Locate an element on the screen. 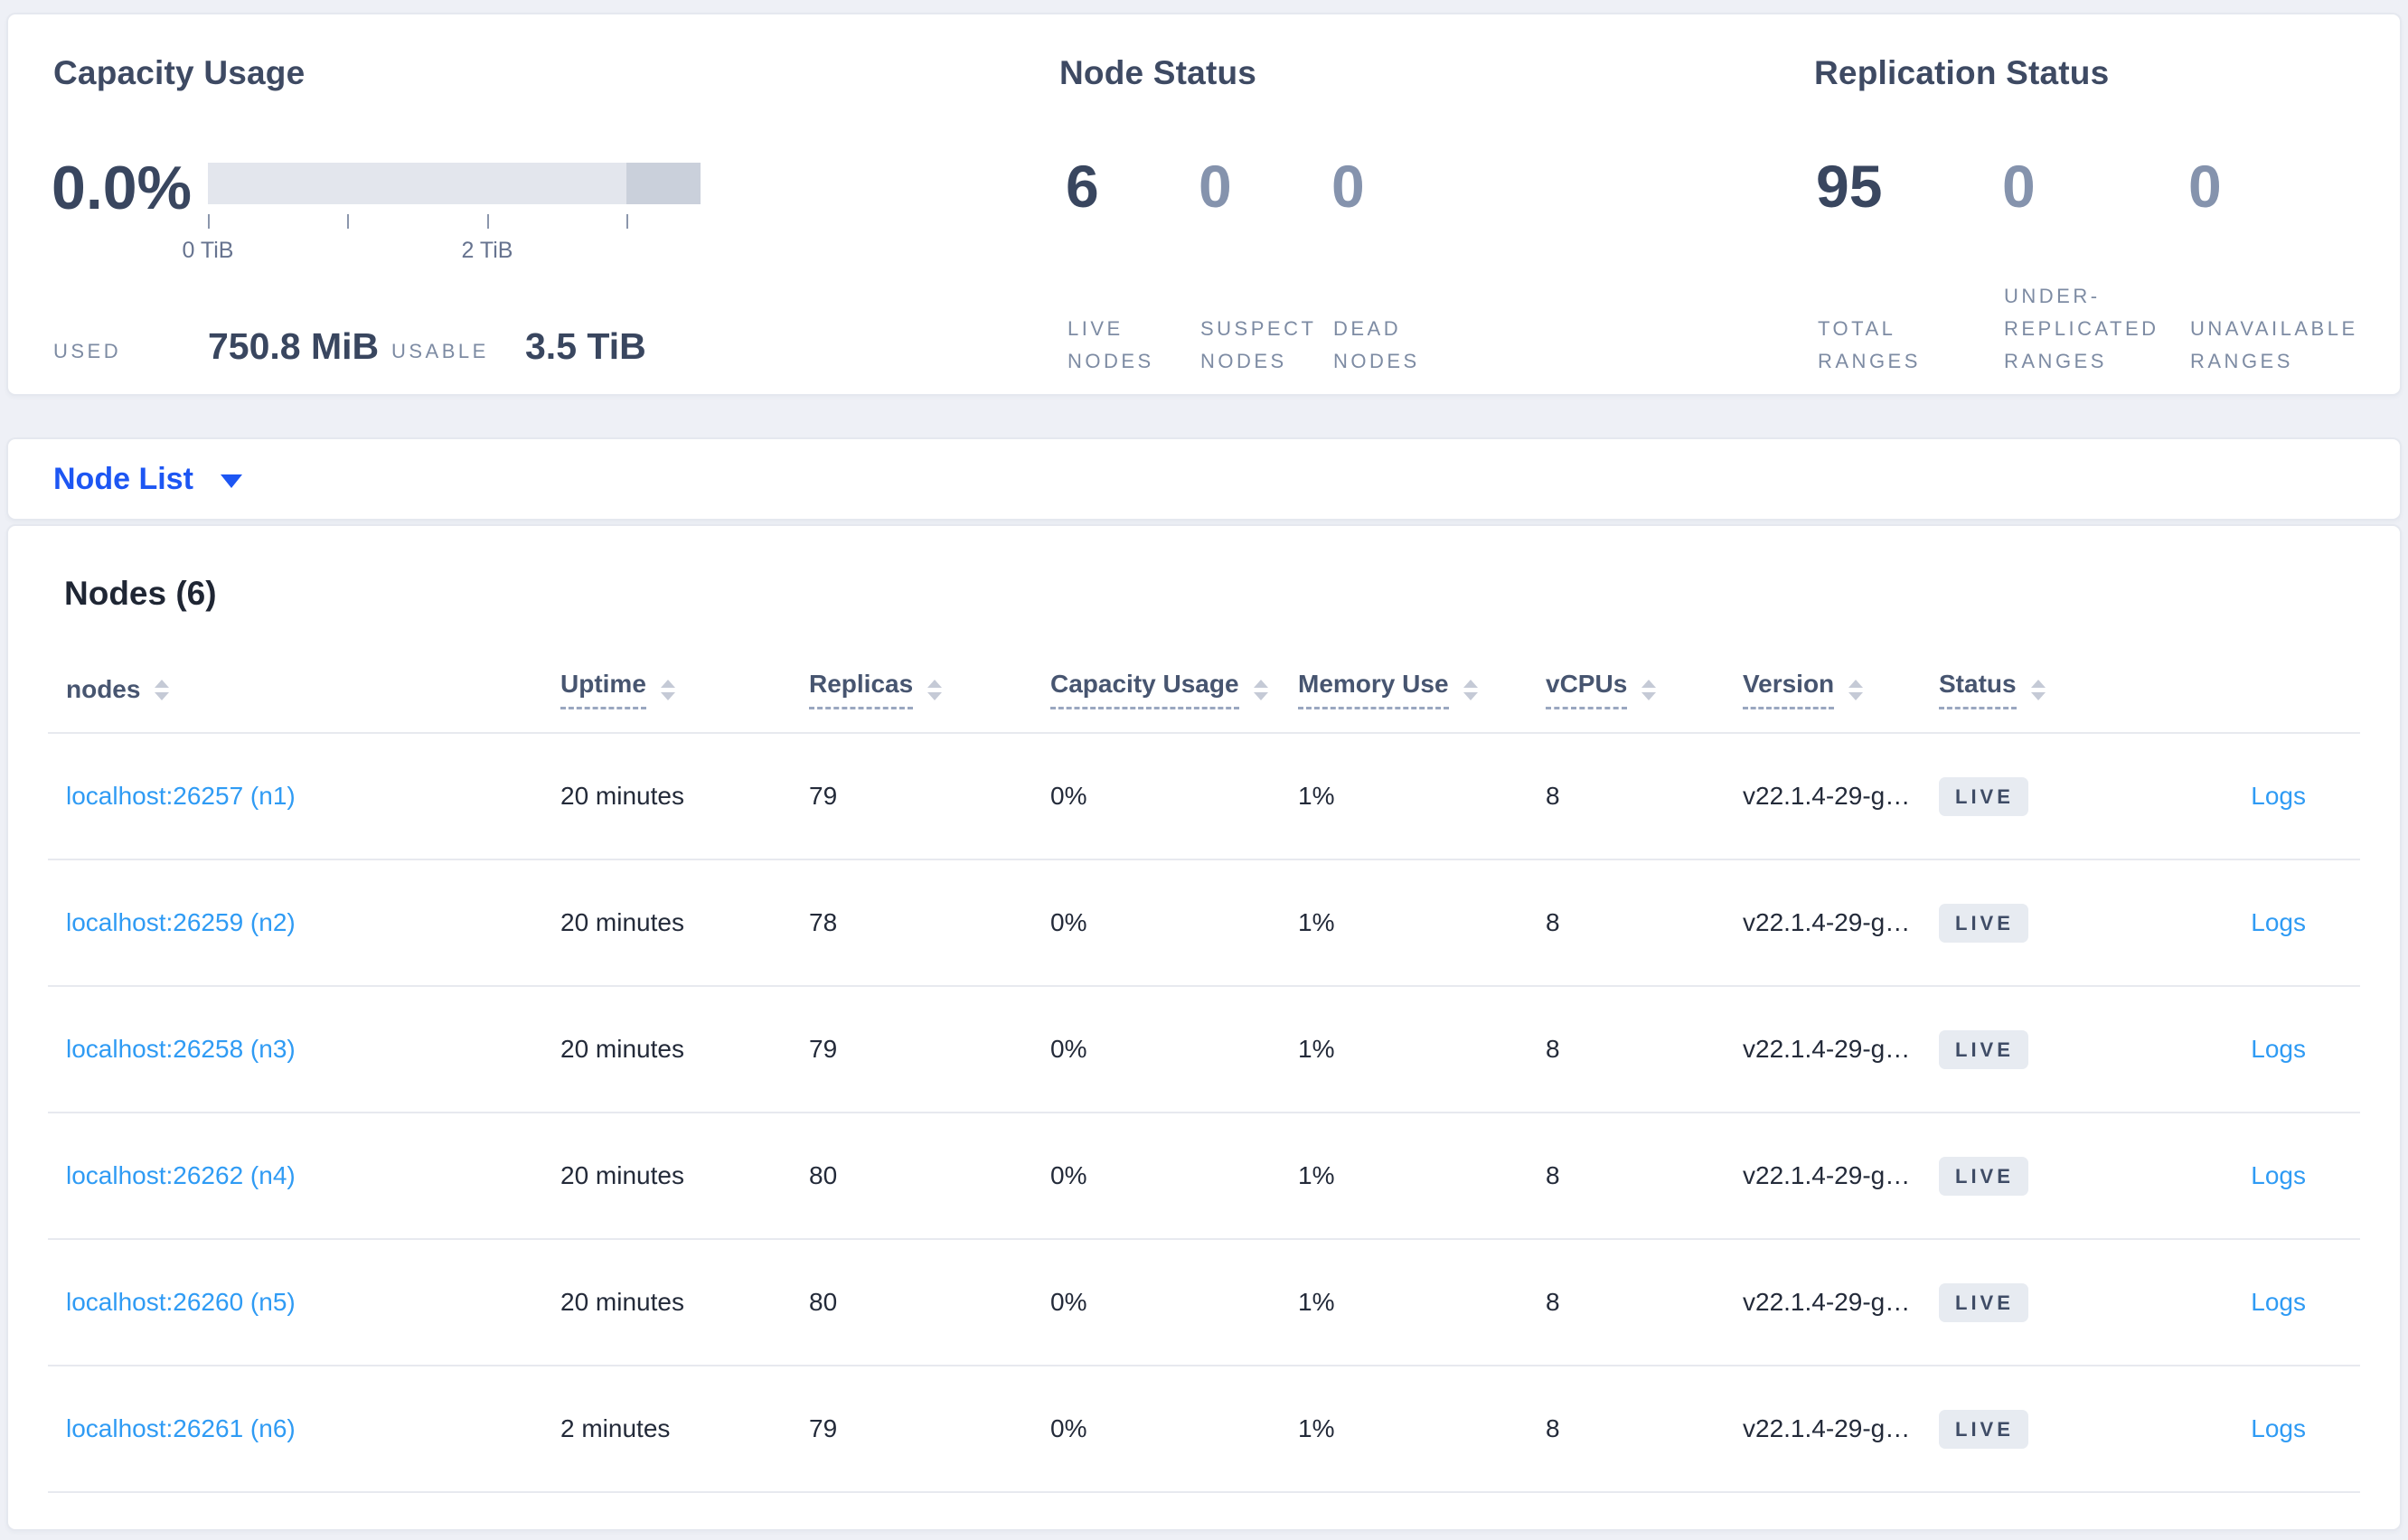 This screenshot has width=2408, height=1540. nodes-table-title: Nodes (6) is located at coordinates (140, 593).